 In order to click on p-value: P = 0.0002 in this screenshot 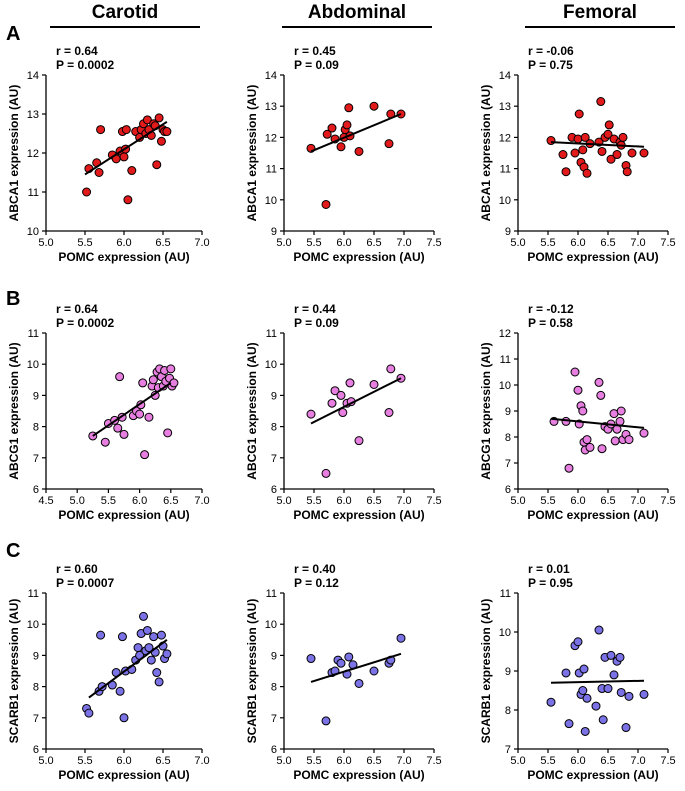, I will do `click(85, 65)`.